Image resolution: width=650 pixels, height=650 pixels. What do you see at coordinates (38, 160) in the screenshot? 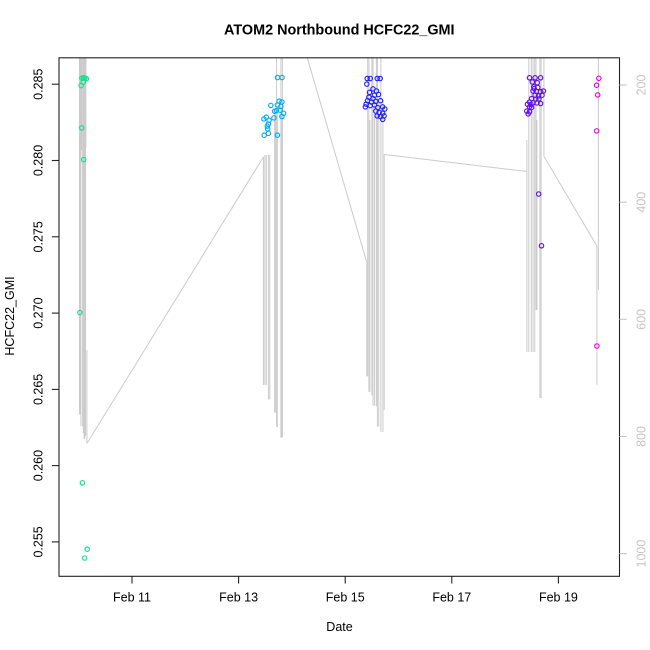
I see `svg-text: 0.280` at bounding box center [38, 160].